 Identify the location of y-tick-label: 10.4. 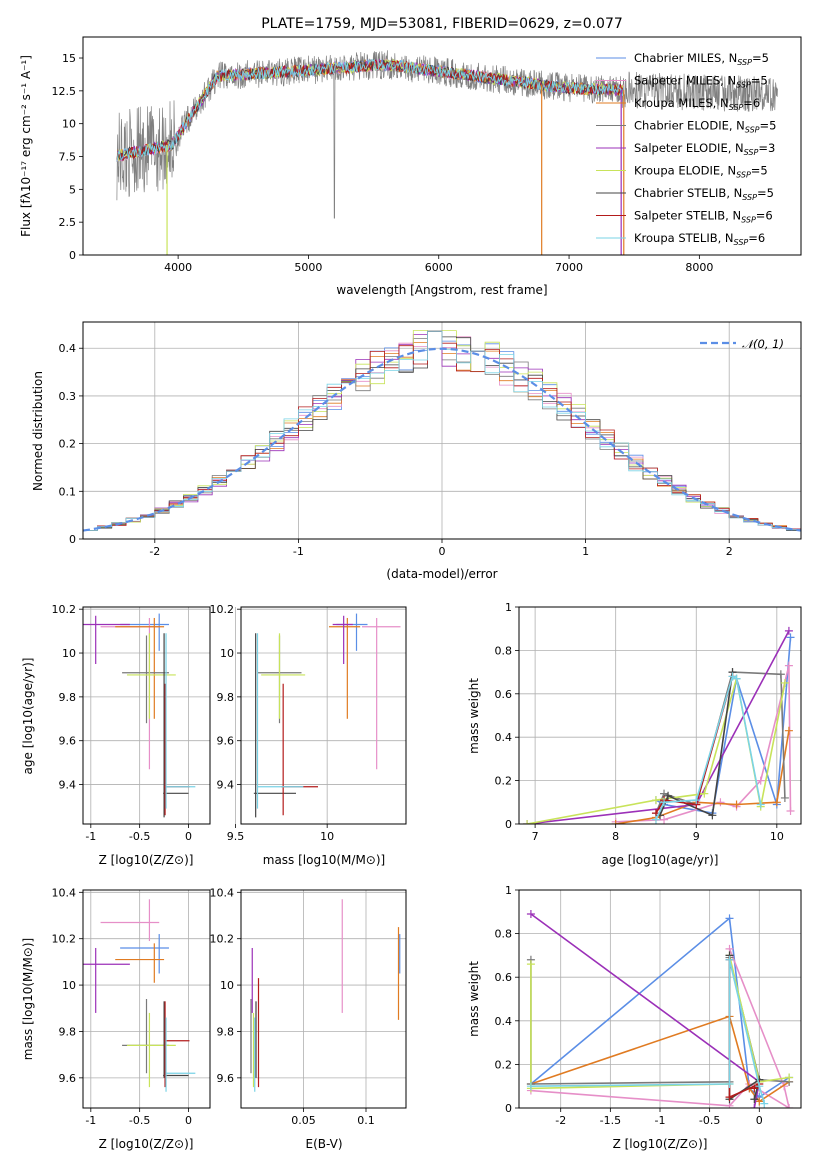
(222, 892).